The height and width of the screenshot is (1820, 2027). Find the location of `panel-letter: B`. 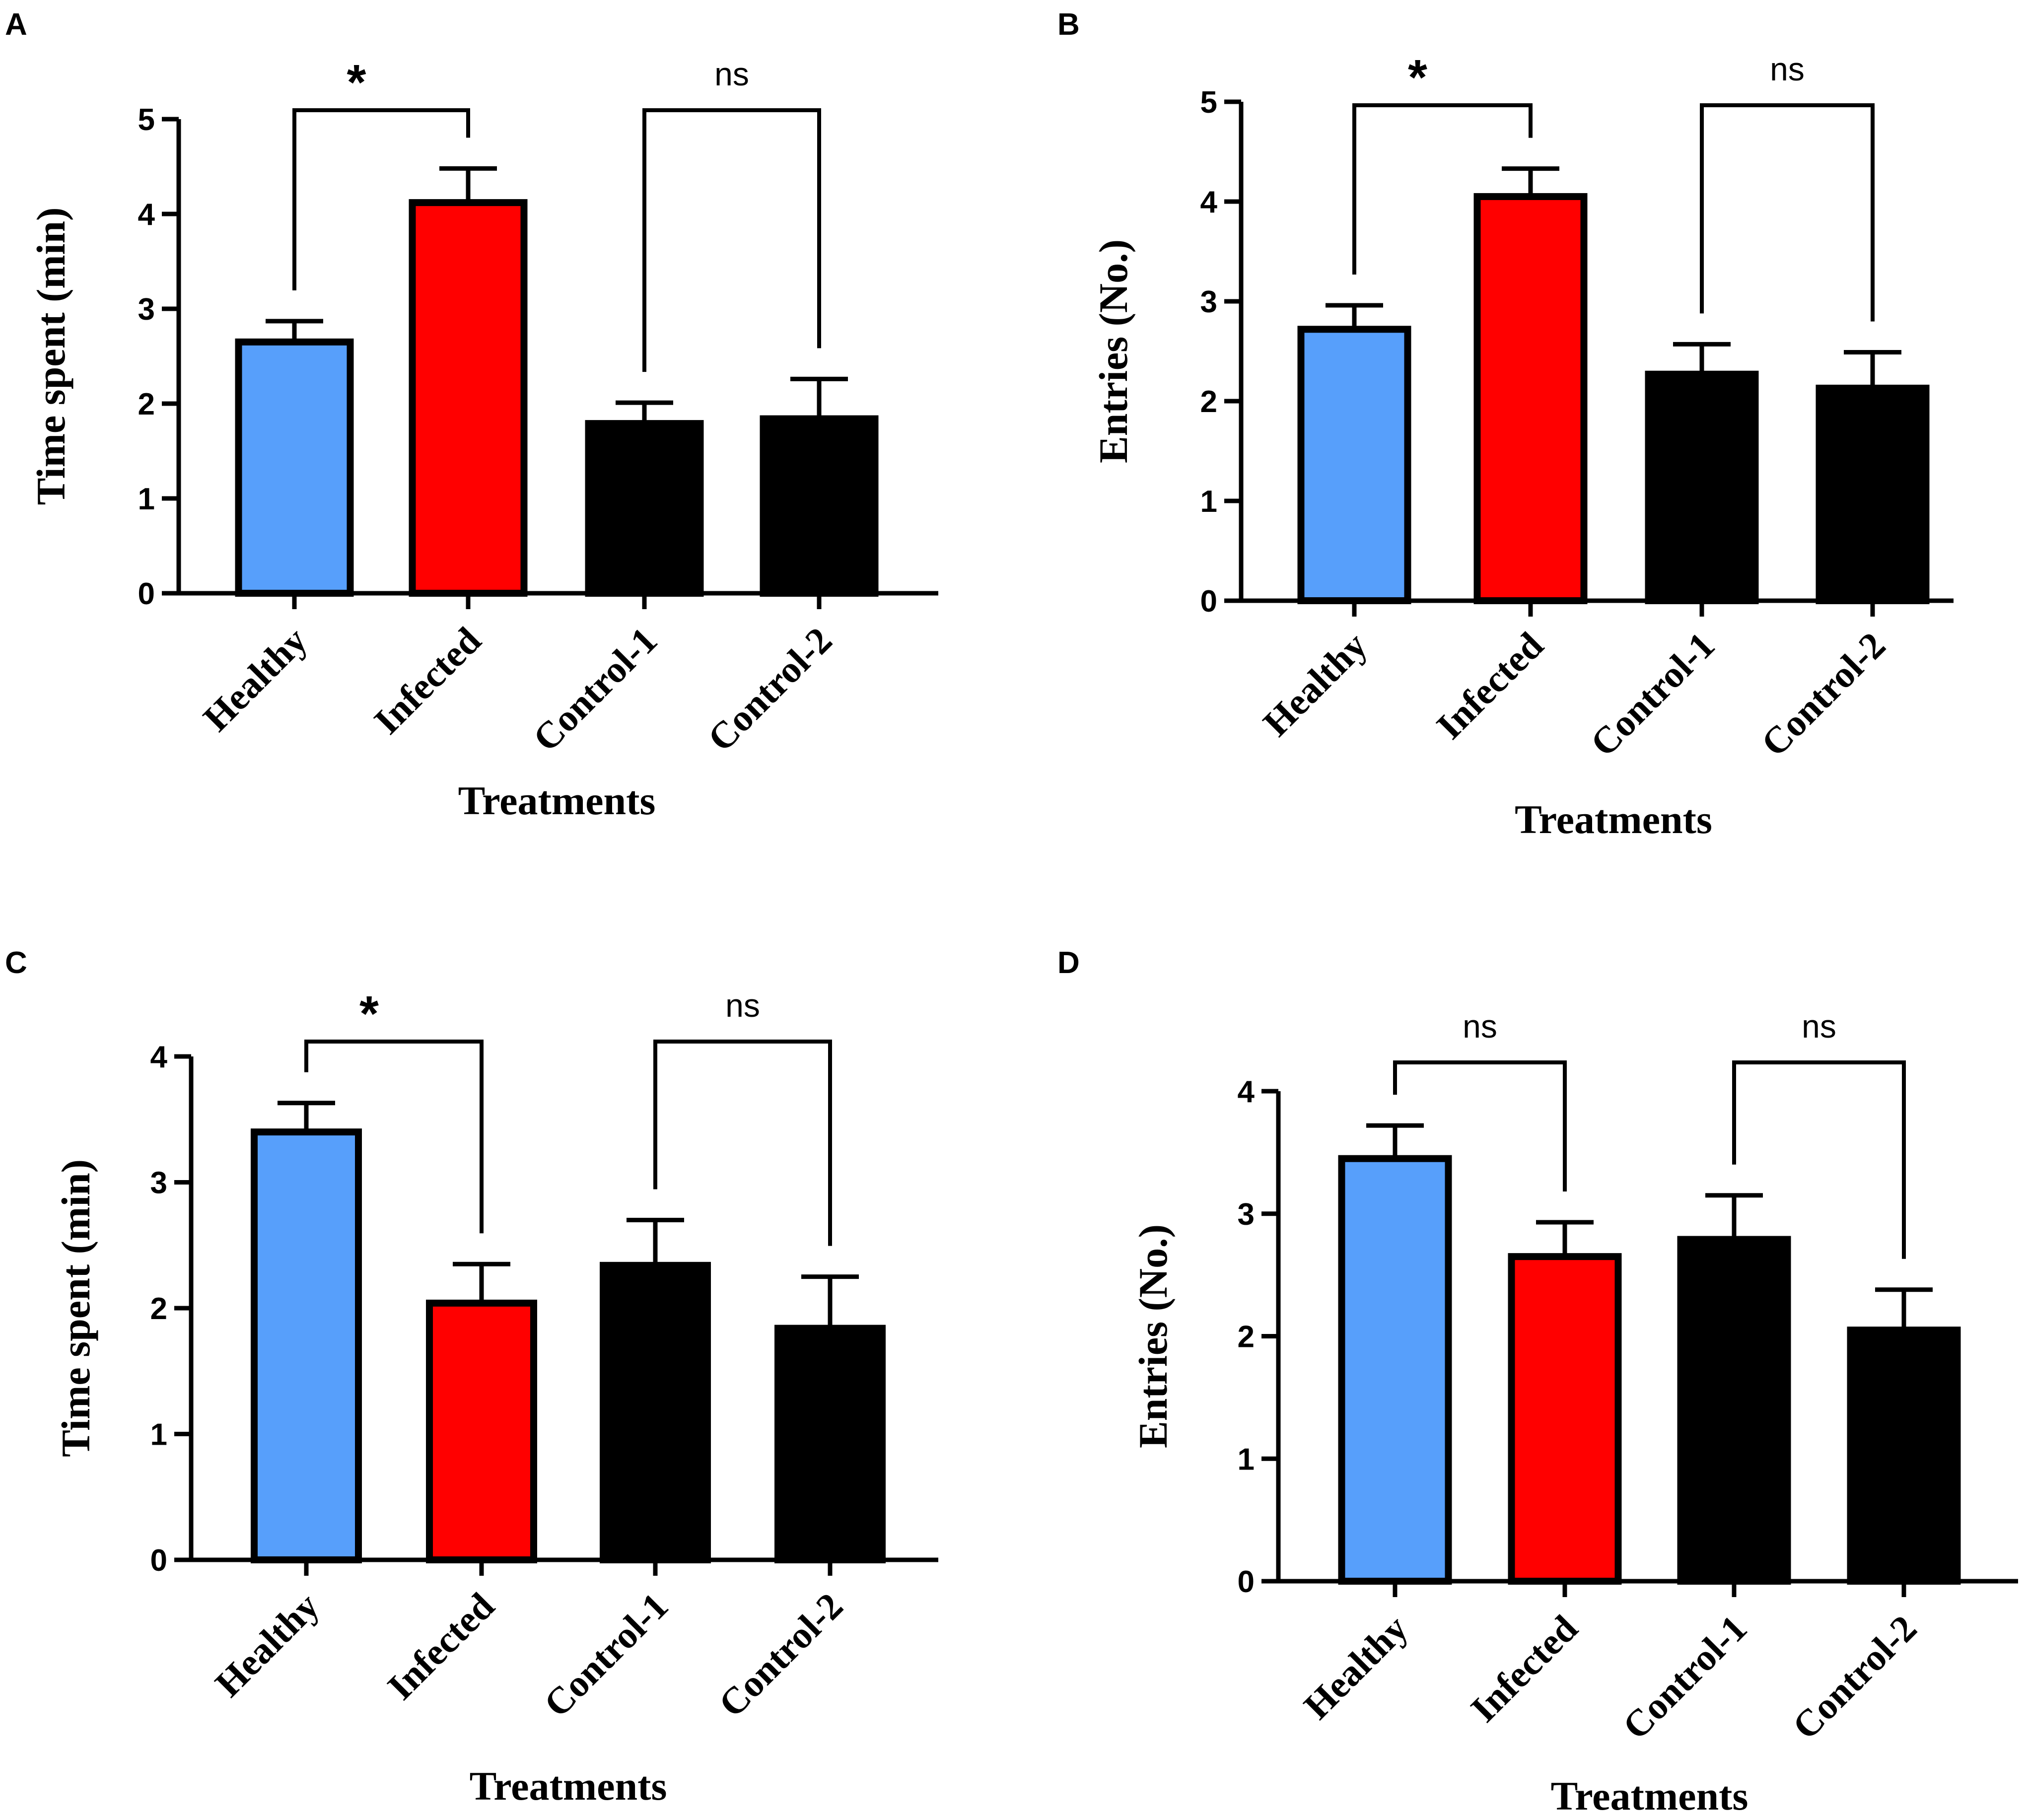

panel-letter: B is located at coordinates (1068, 24).